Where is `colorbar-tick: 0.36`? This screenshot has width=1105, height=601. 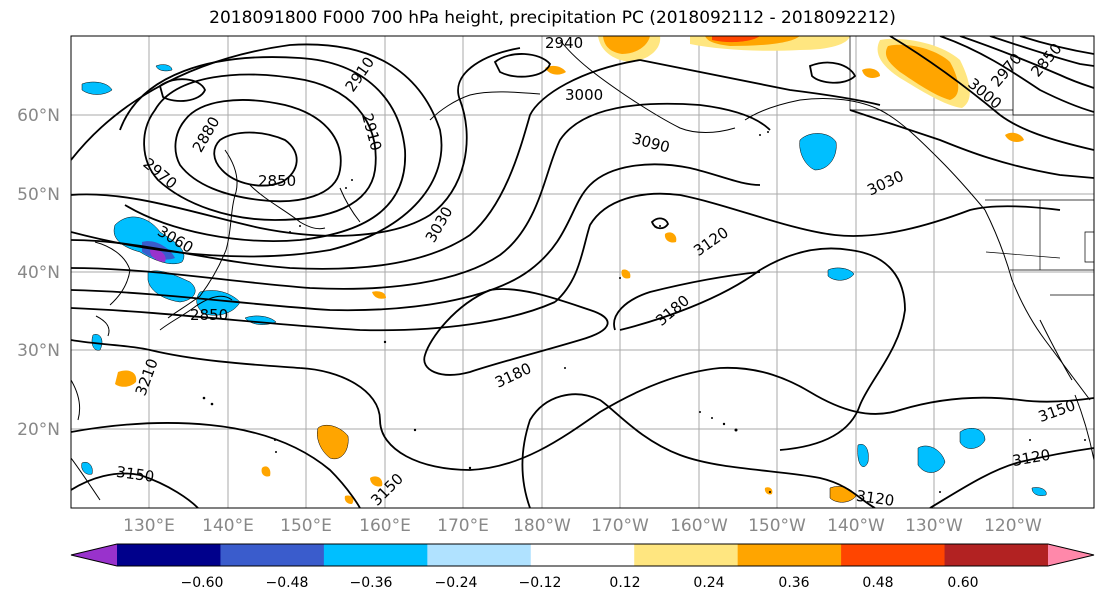
colorbar-tick: 0.36 is located at coordinates (793, 583).